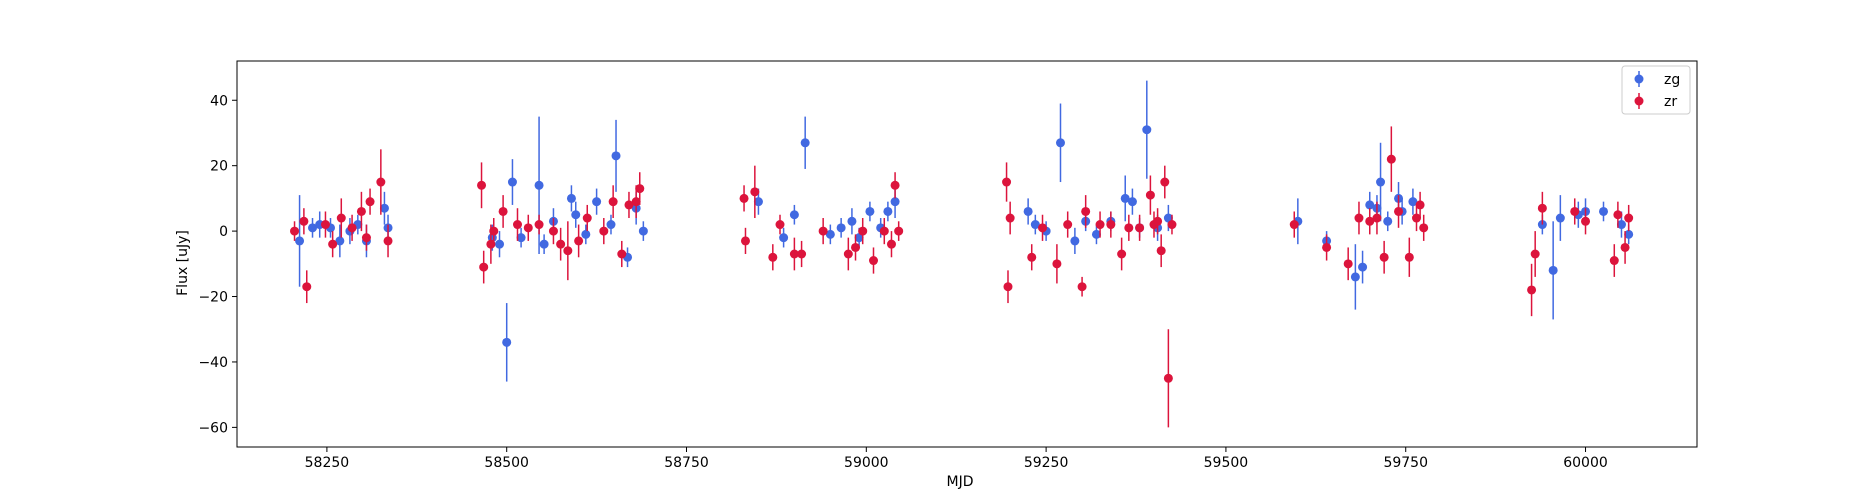  What do you see at coordinates (866, 463) in the screenshot?
I see `x-tick-label: 59000` at bounding box center [866, 463].